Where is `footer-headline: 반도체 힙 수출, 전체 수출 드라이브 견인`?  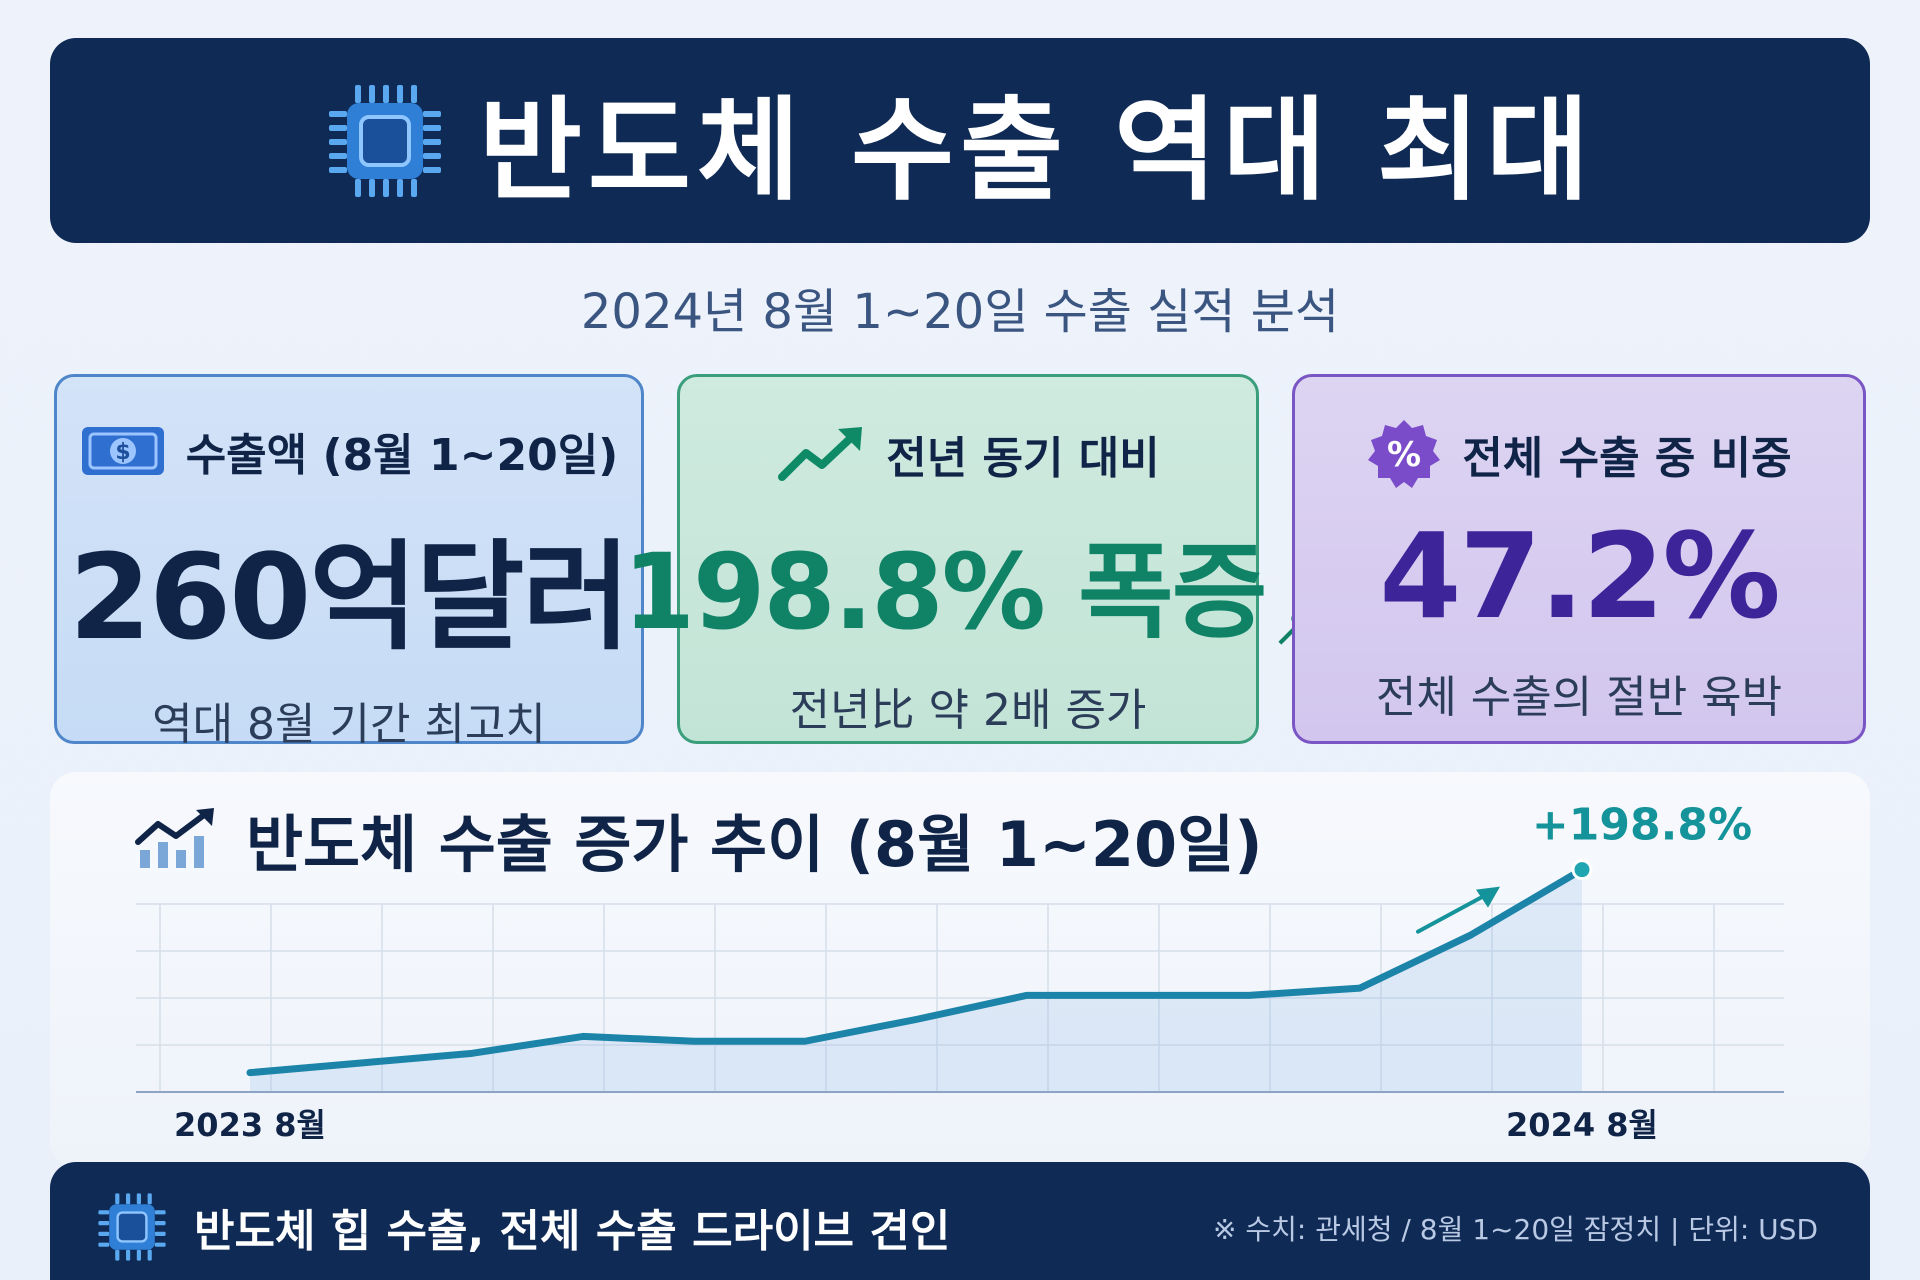 footer-headline: 반도체 힙 수출, 전체 수출 드라이브 견인 is located at coordinates (572, 1231).